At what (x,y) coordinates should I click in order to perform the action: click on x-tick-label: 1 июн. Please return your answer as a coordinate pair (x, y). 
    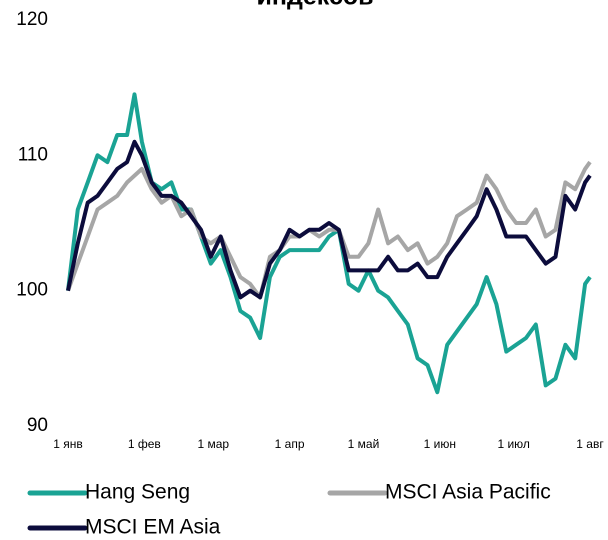
    Looking at the image, I should click on (440, 444).